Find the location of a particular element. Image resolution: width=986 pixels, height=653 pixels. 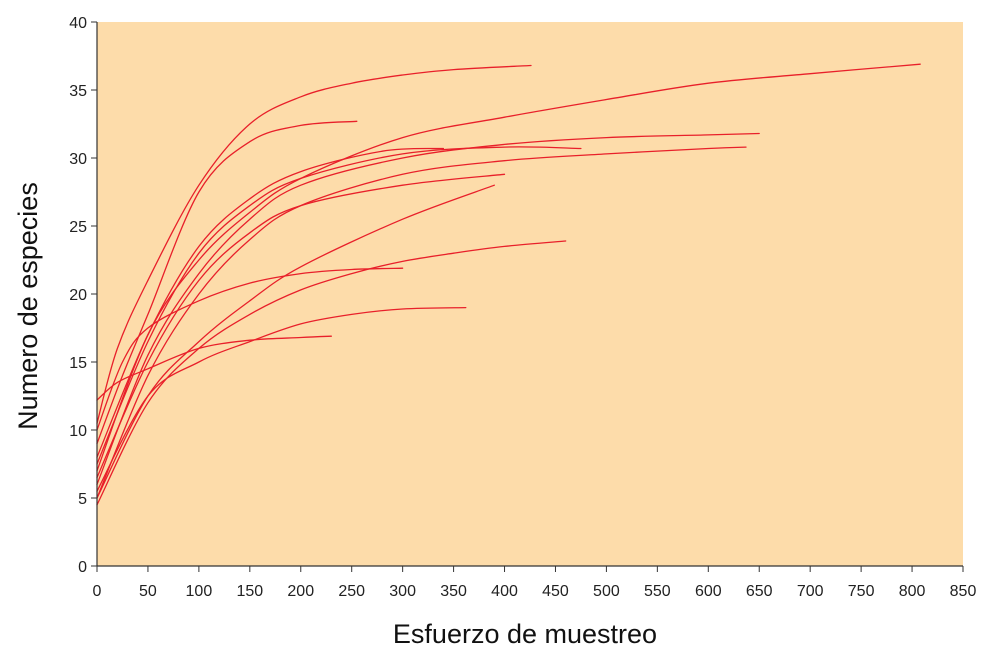

y-tick-label: 0 is located at coordinates (82, 567).